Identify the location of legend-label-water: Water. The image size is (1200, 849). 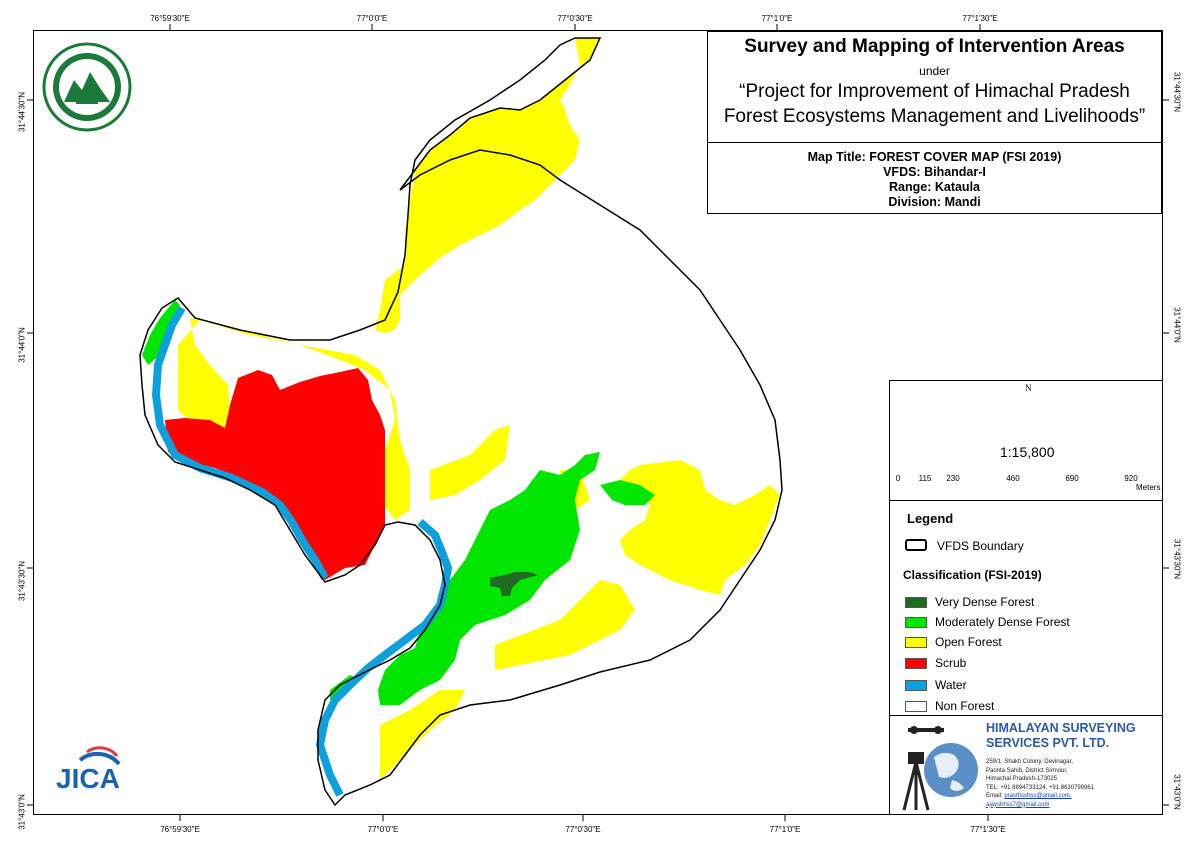
(951, 685).